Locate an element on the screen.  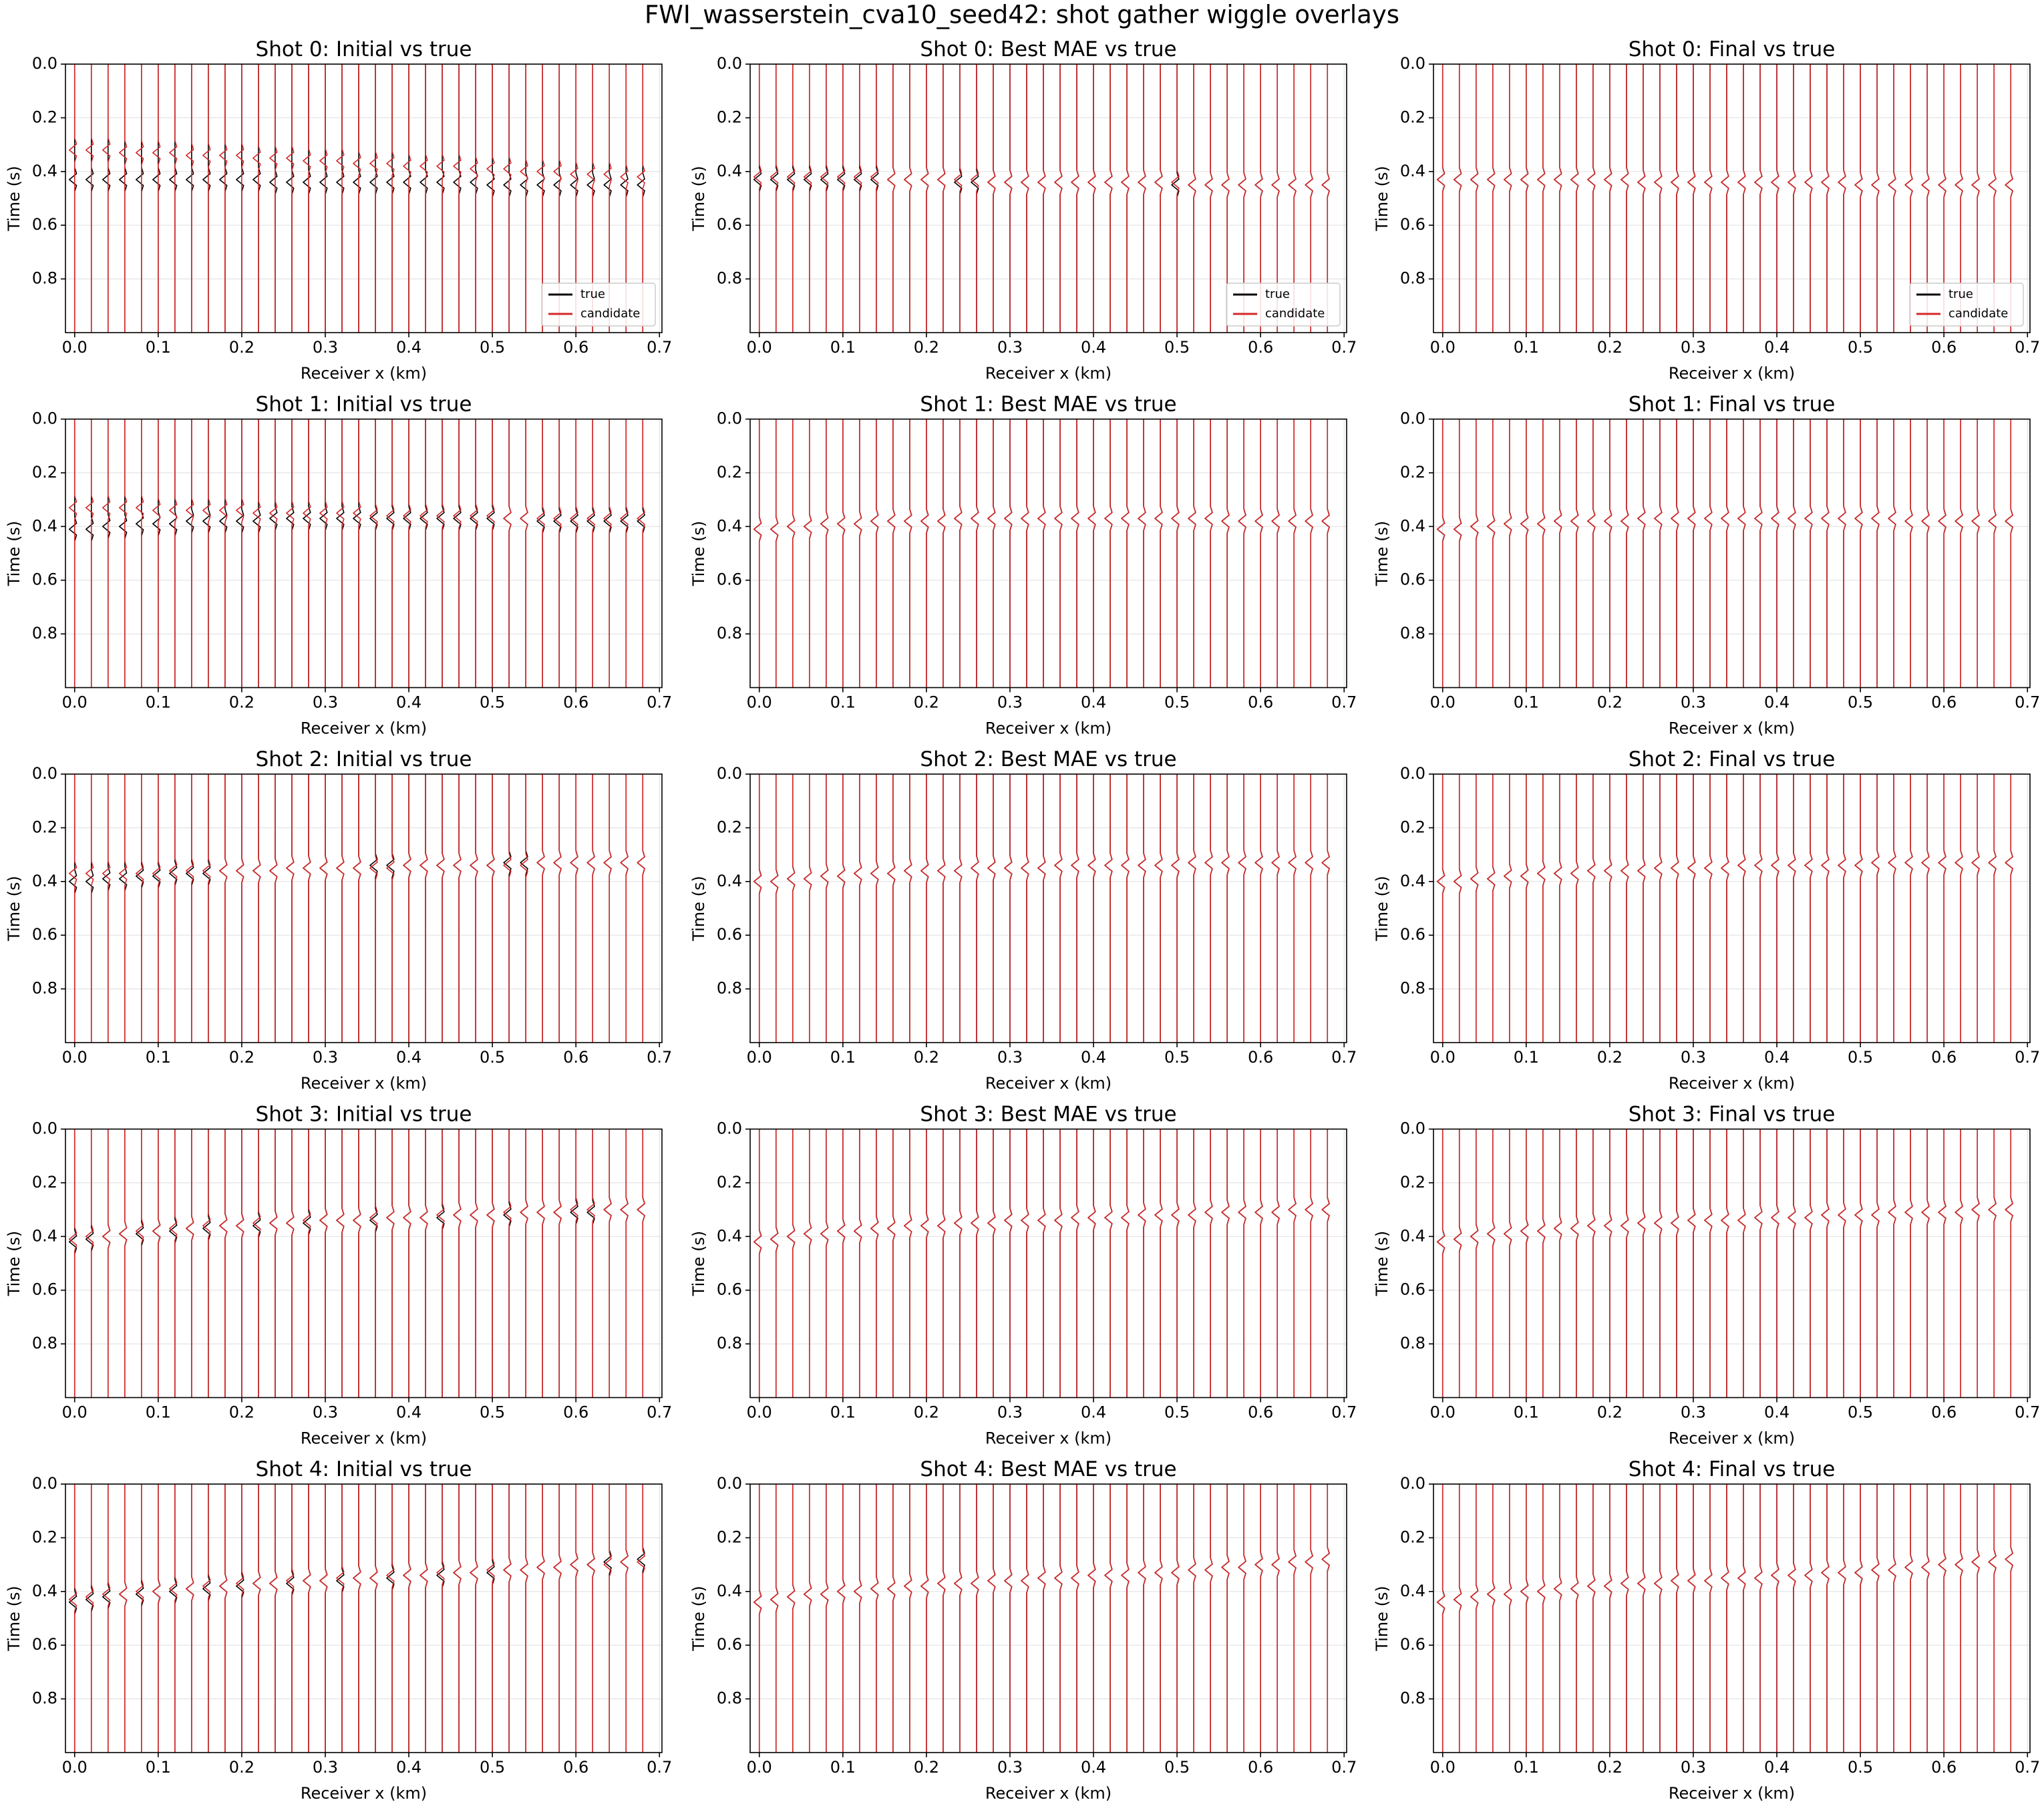
y-axis-label: Time (s) is located at coordinates (1382, 554).